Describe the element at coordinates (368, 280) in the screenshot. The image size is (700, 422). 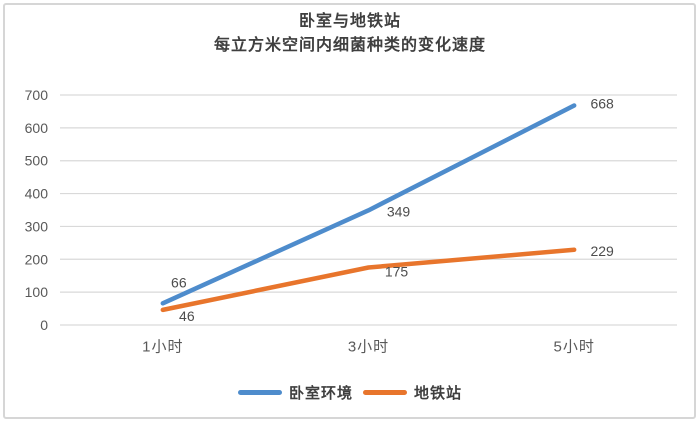
I see `series-line` at that location.